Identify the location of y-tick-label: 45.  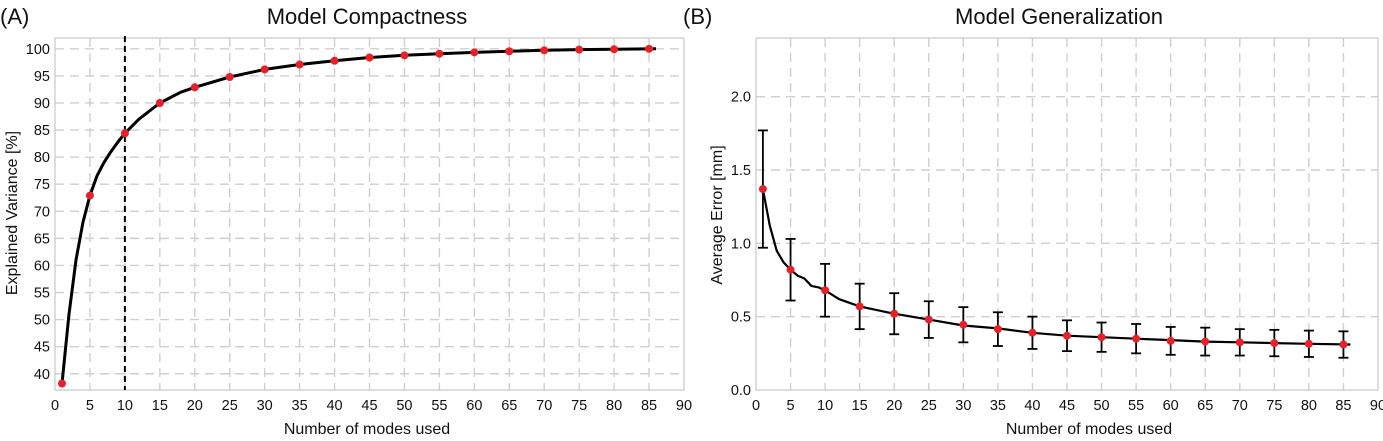
(42, 348).